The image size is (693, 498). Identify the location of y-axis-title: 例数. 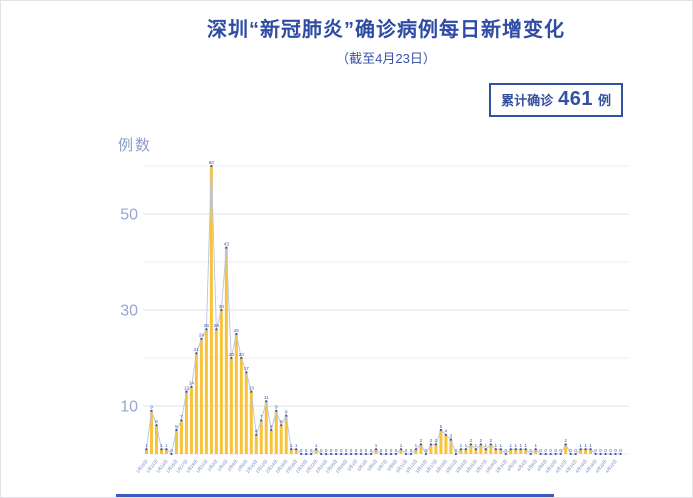
(135, 145).